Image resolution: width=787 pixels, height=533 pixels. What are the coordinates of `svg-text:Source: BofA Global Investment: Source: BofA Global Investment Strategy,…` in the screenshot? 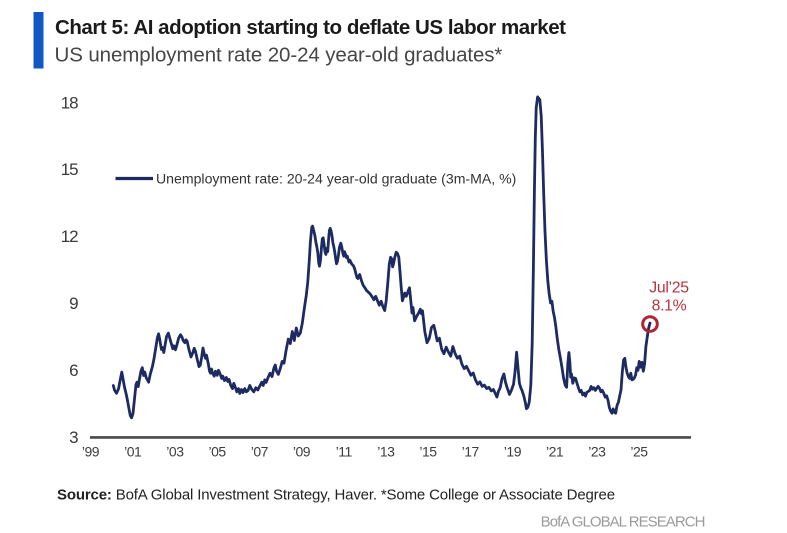 It's located at (336, 495).